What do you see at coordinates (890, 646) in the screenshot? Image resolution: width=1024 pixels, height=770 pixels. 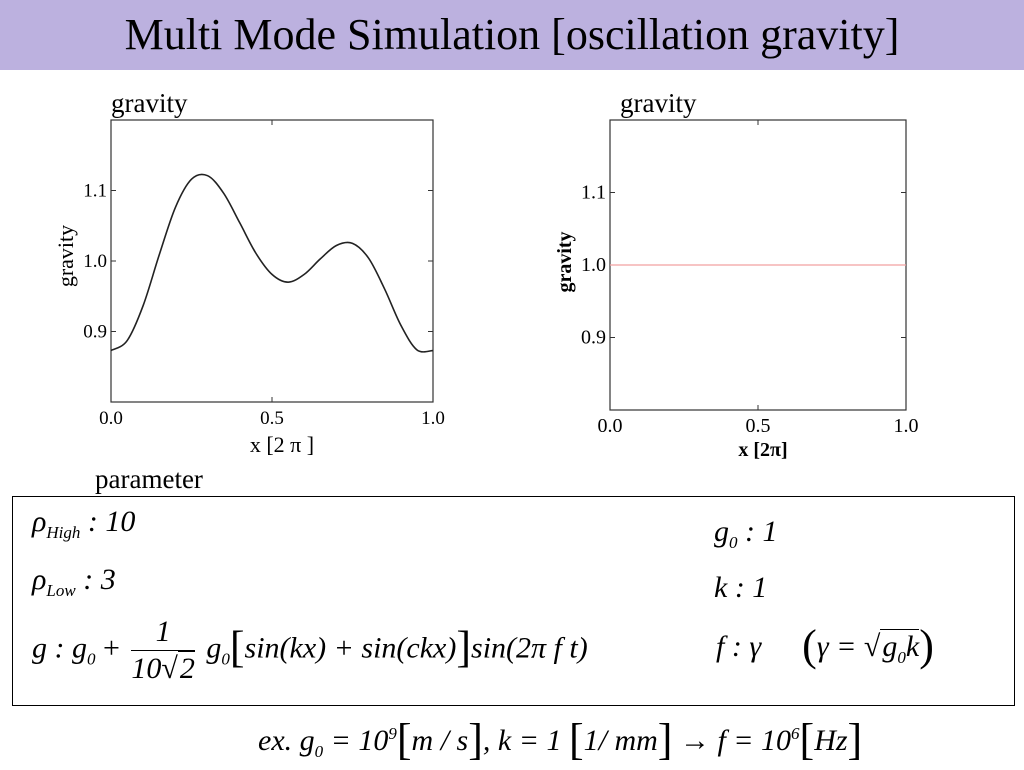 I see `f-formula-root-g: g` at bounding box center [890, 646].